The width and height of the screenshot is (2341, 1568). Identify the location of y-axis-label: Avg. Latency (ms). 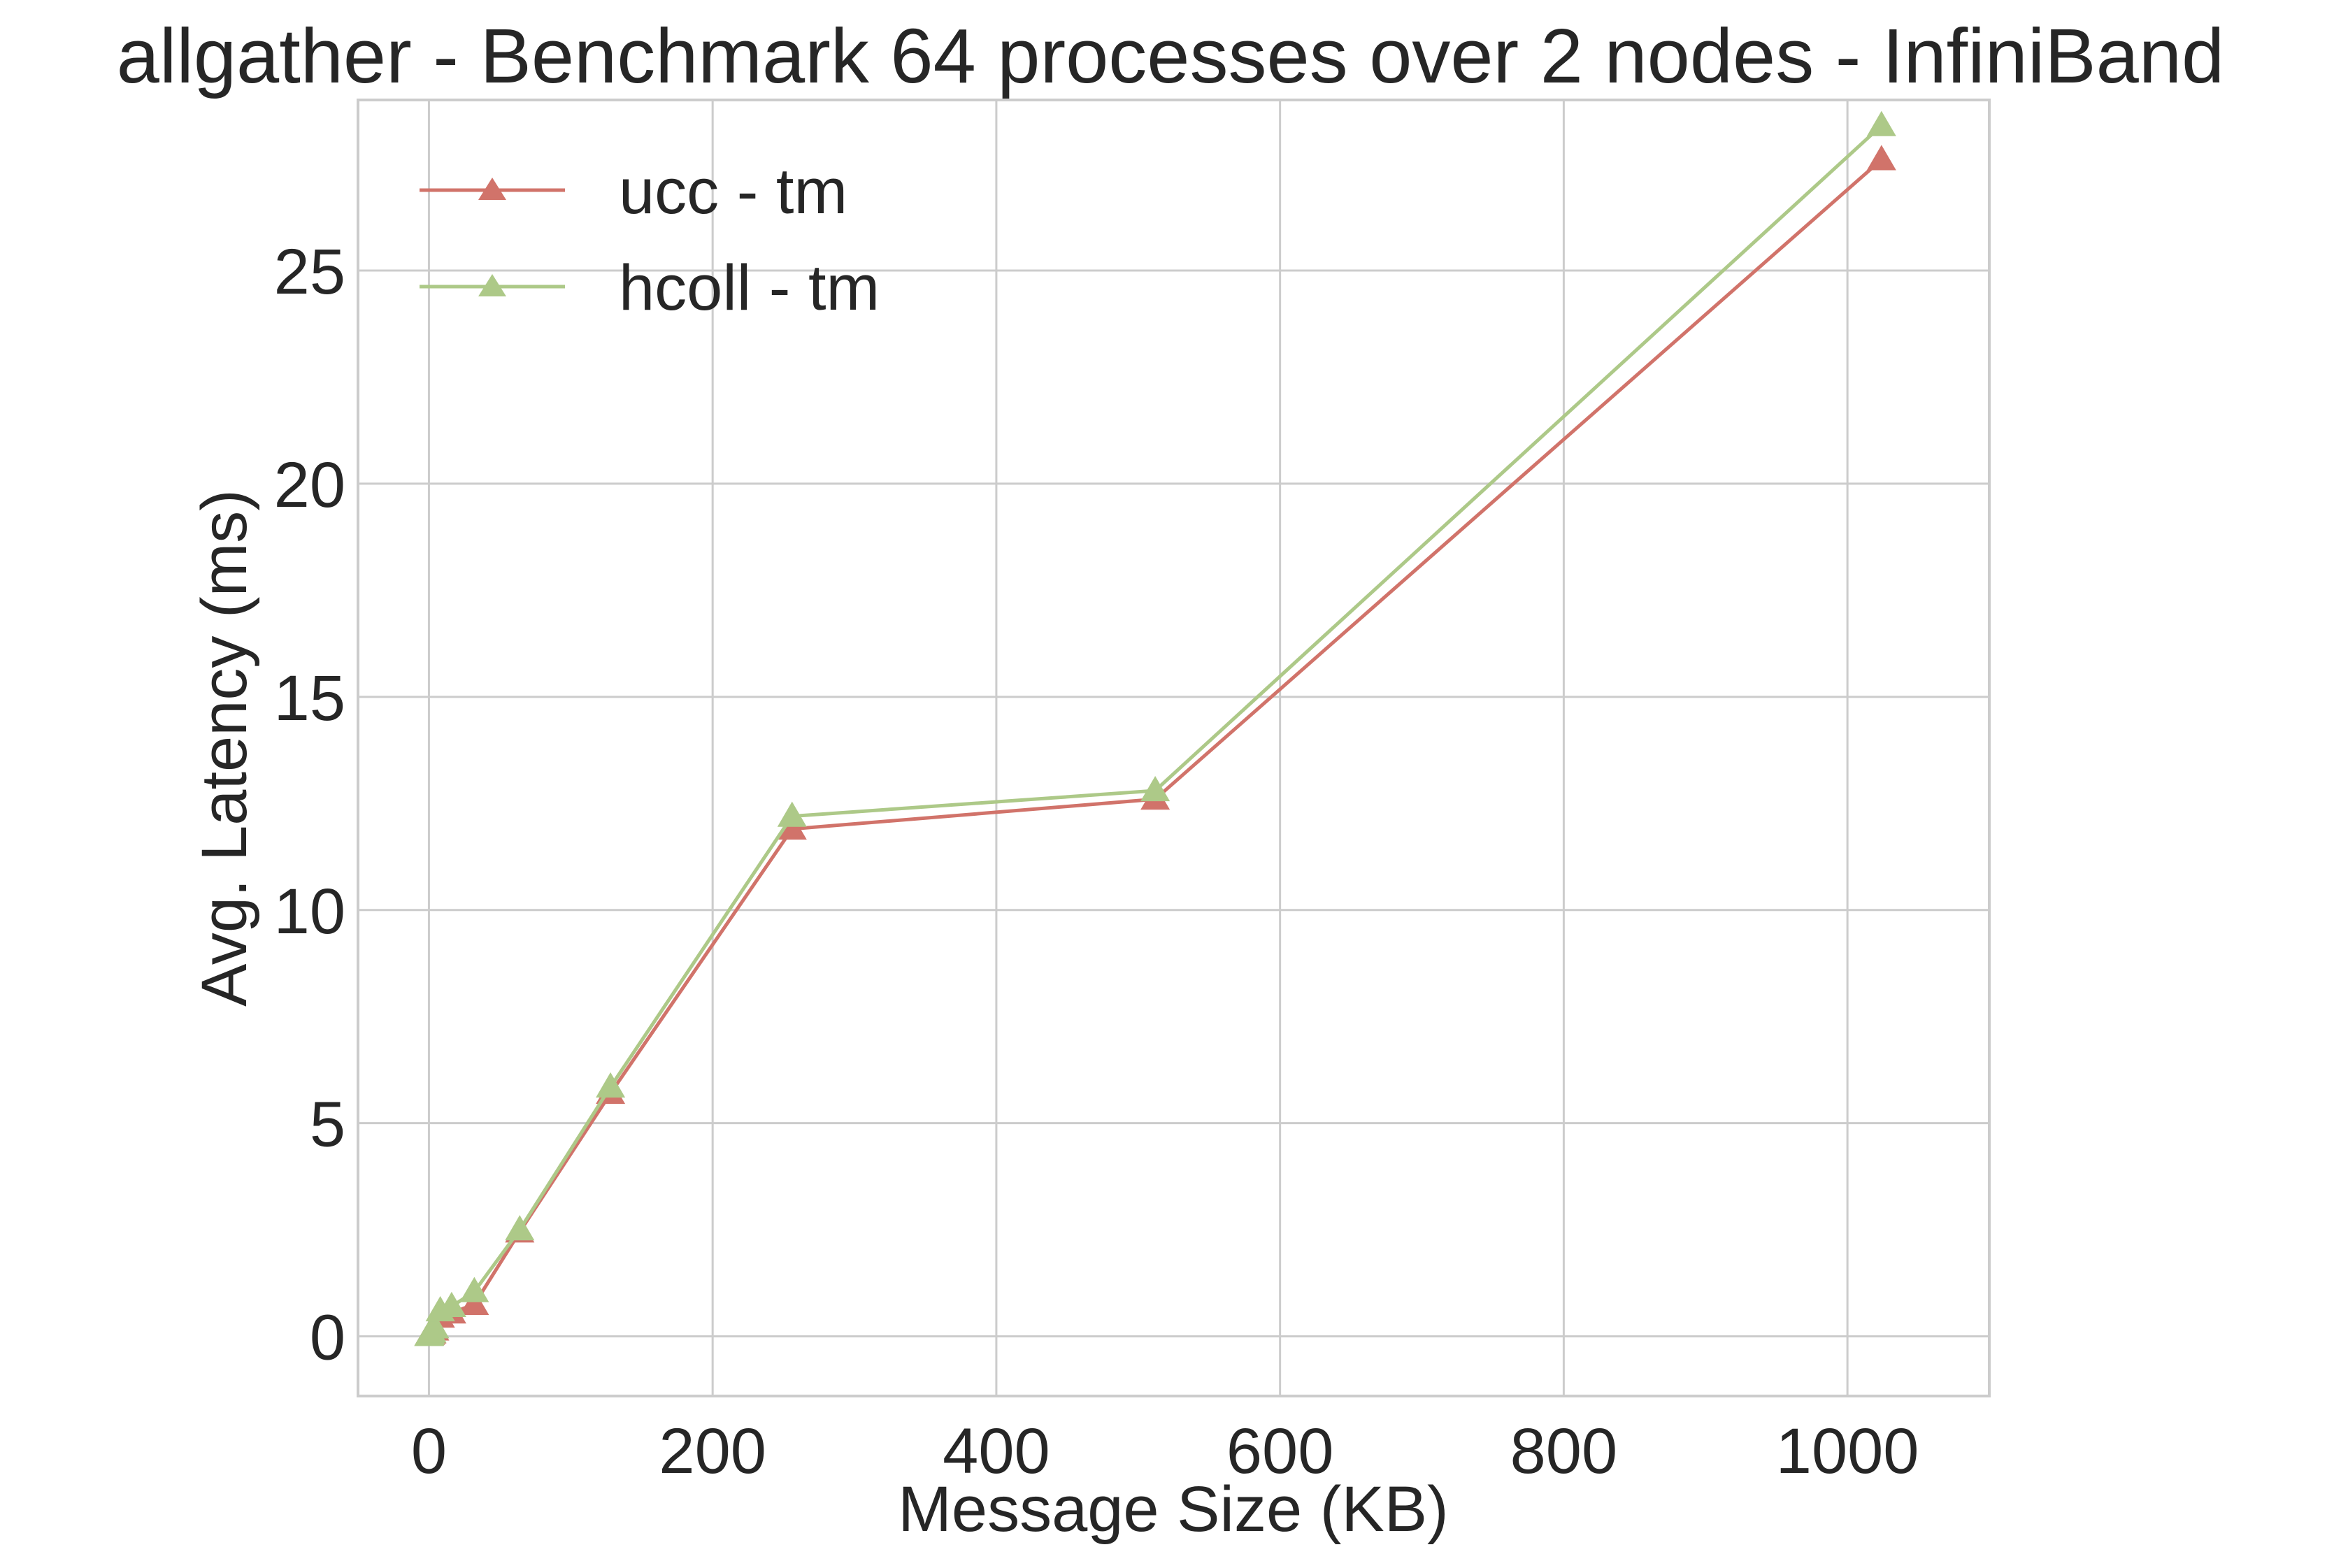
(224, 748).